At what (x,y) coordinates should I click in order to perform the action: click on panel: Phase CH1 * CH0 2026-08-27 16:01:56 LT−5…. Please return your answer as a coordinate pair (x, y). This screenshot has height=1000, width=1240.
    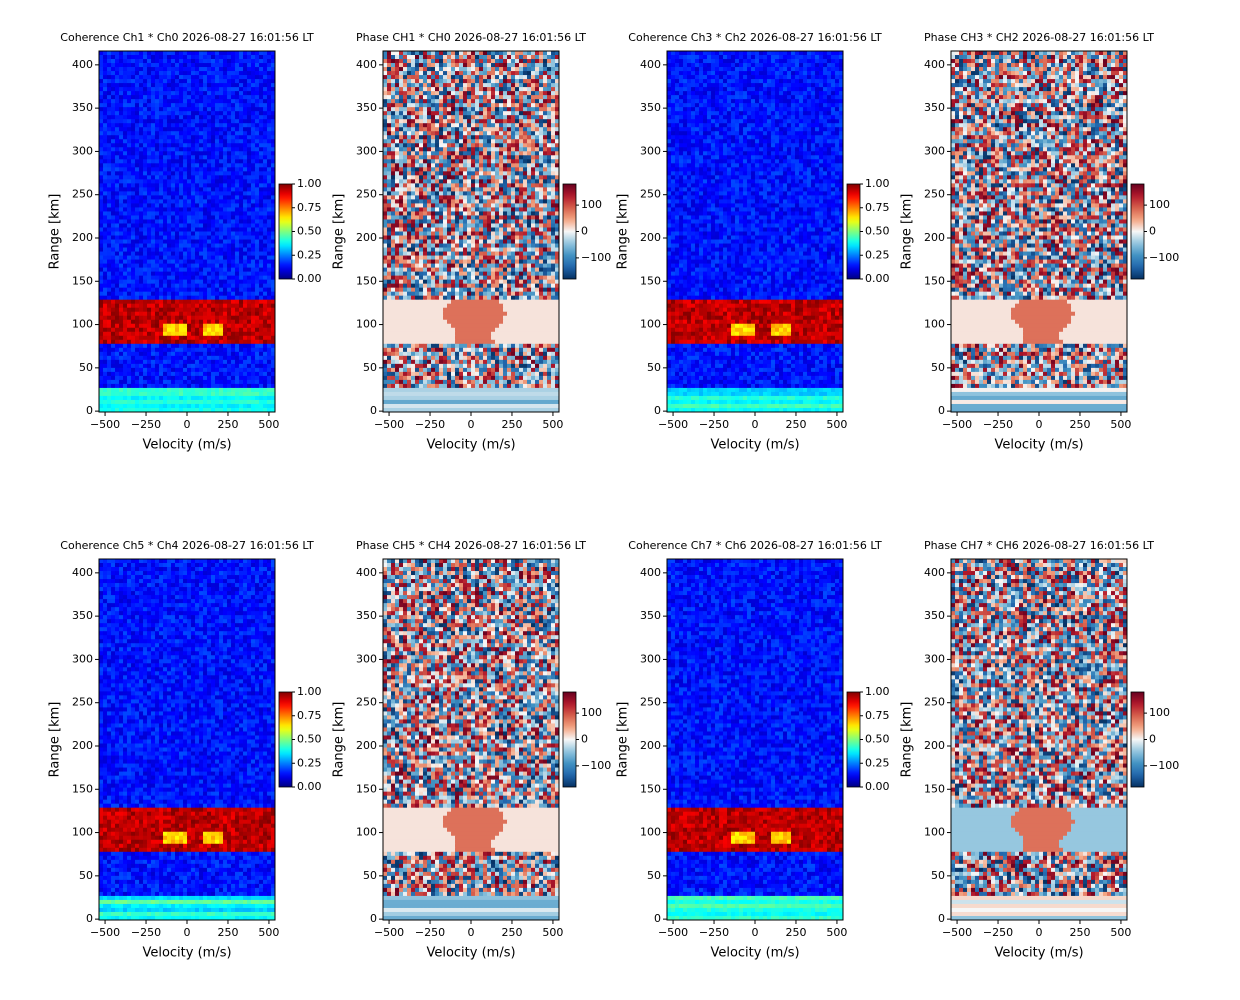
    Looking at the image, I should click on (472, 242).